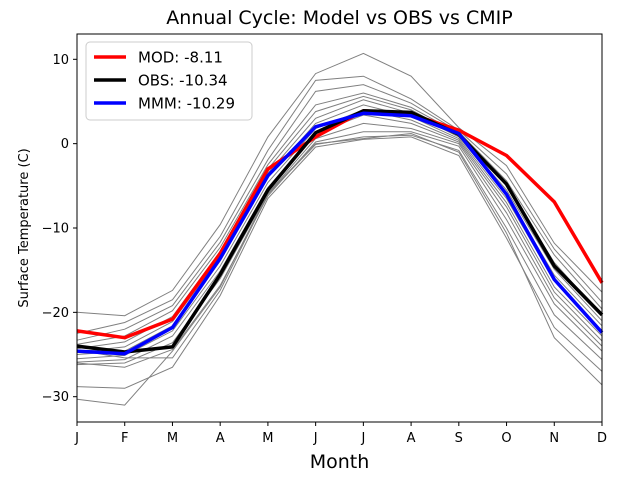 The height and width of the screenshot is (480, 640). I want to click on legend: MOD: -8.11 OBS: -10.34 MMM: -10.29, so click(169, 81).